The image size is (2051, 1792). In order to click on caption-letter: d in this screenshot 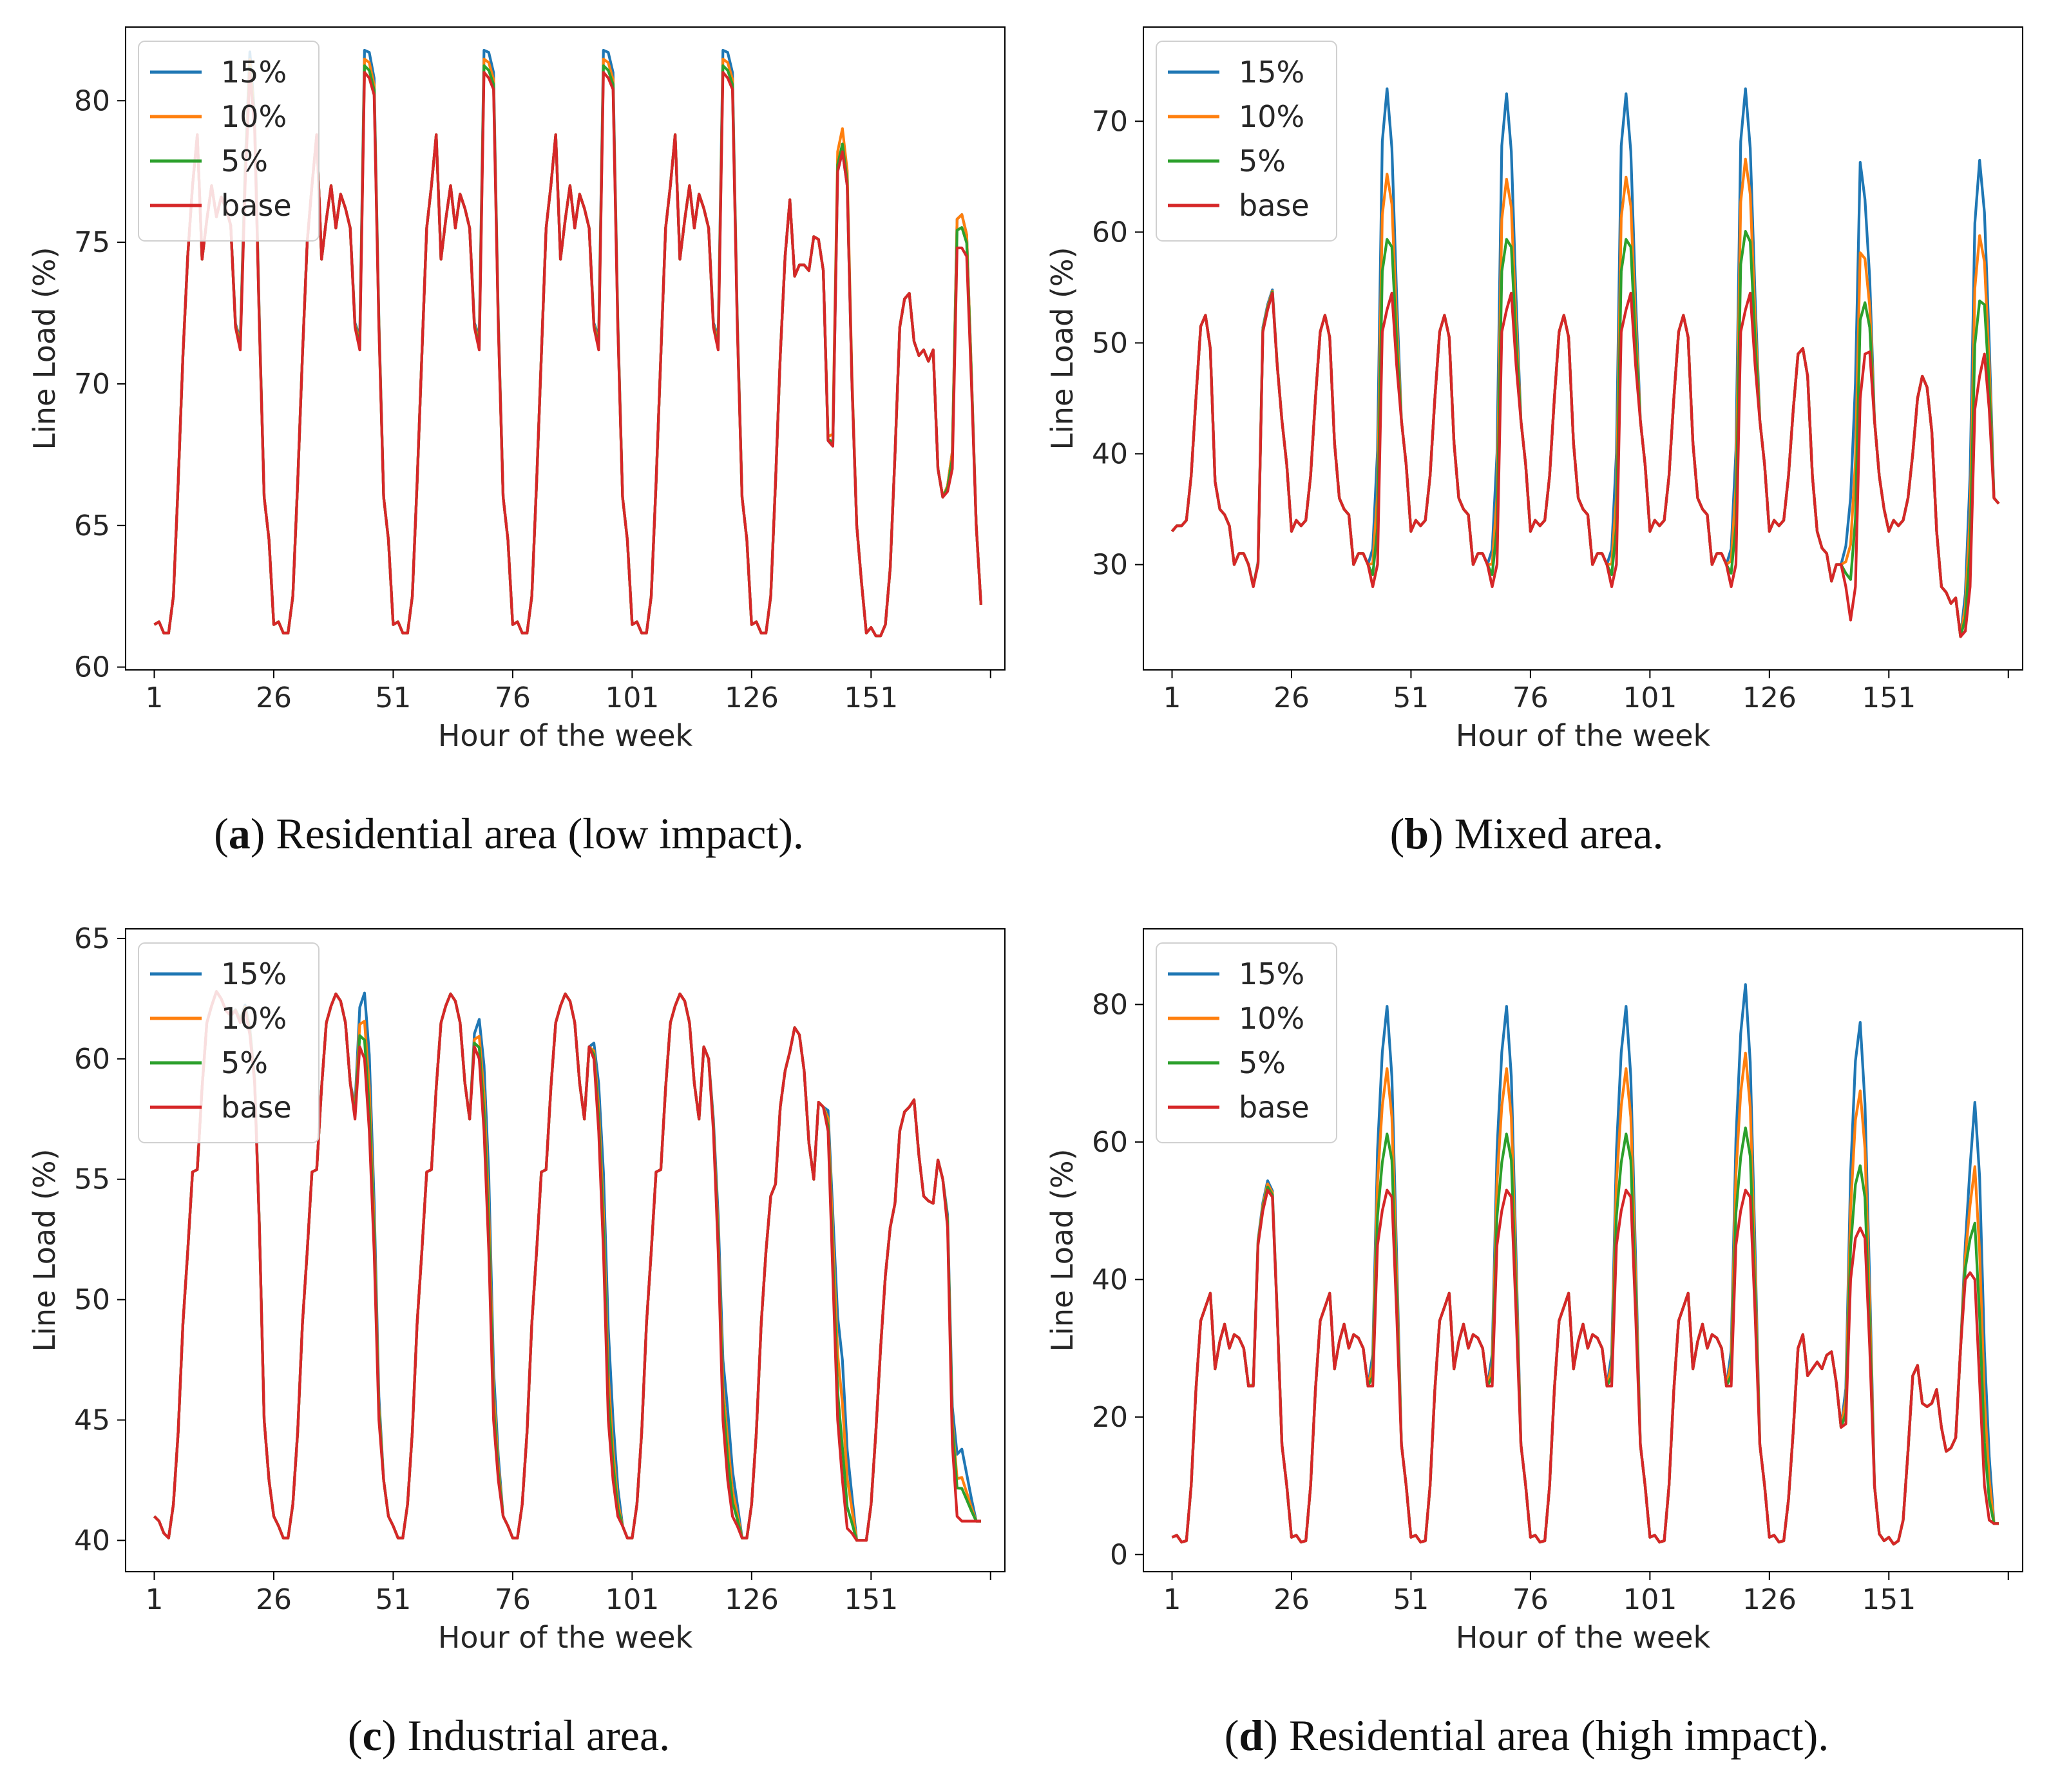, I will do `click(1251, 1736)`.